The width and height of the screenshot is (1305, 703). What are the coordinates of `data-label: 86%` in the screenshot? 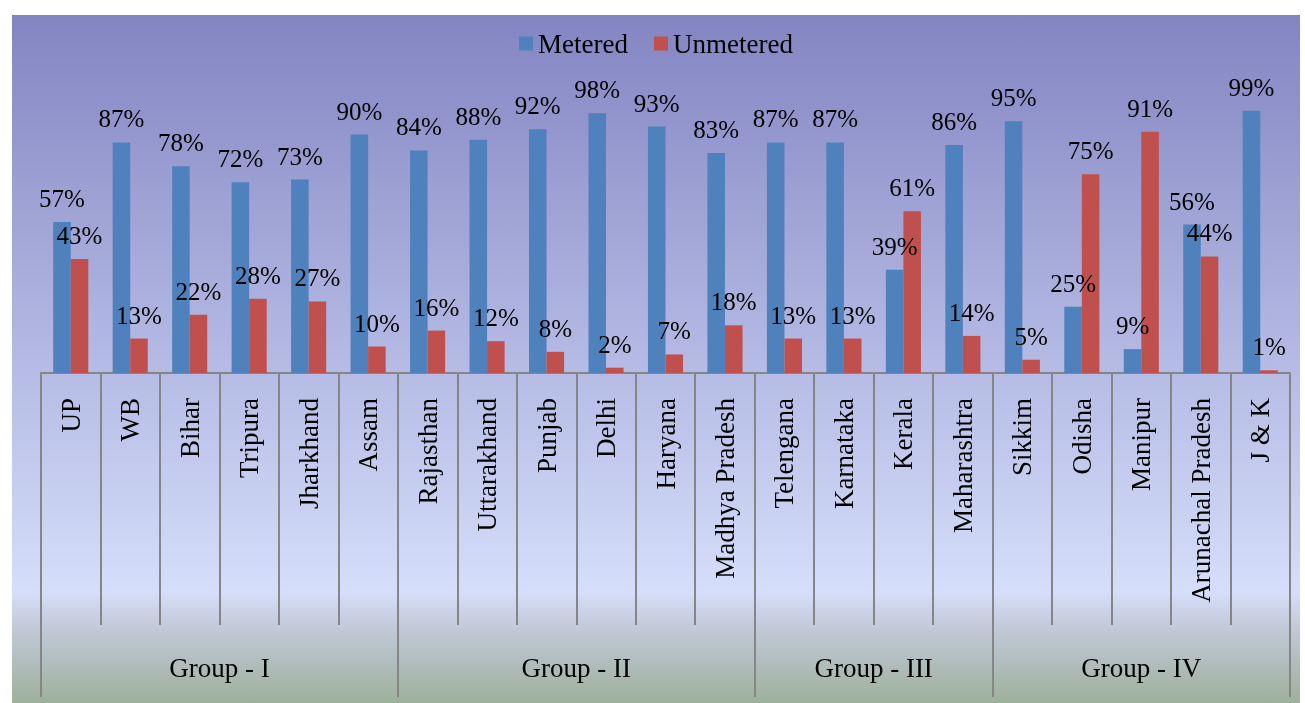 It's located at (954, 122).